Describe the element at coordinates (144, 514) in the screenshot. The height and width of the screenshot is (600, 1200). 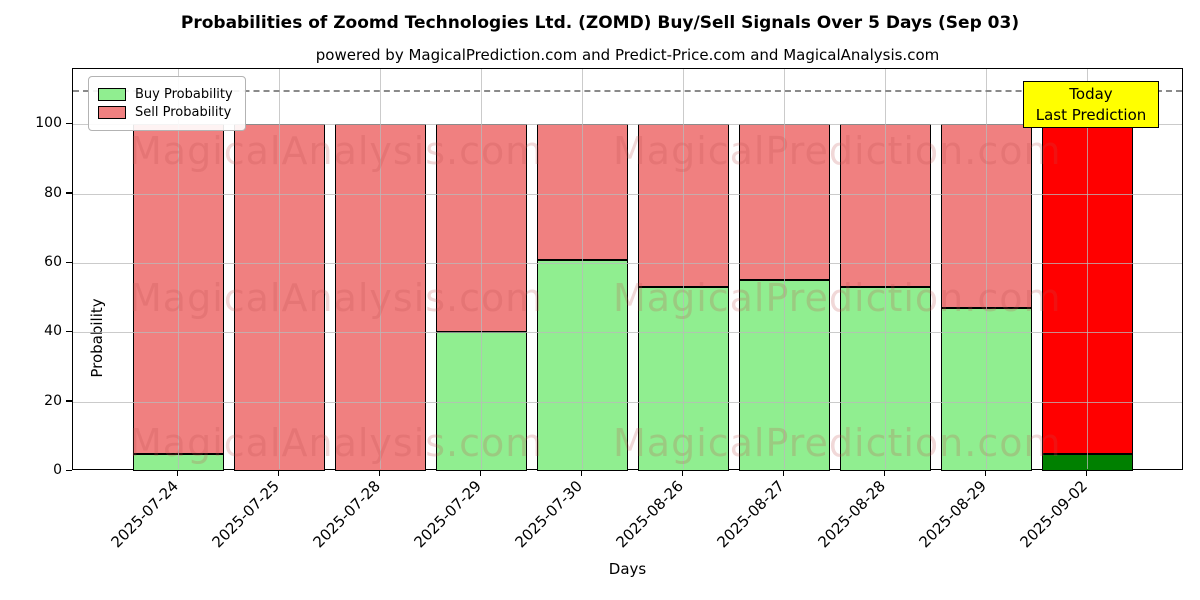
I see `x-tick-label: 2025-07-24` at that location.